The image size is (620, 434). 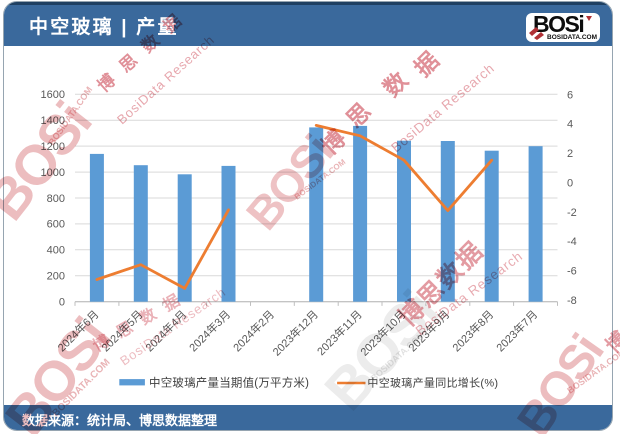 What do you see at coordinates (53, 147) in the screenshot?
I see `svg-text: 1200` at bounding box center [53, 147].